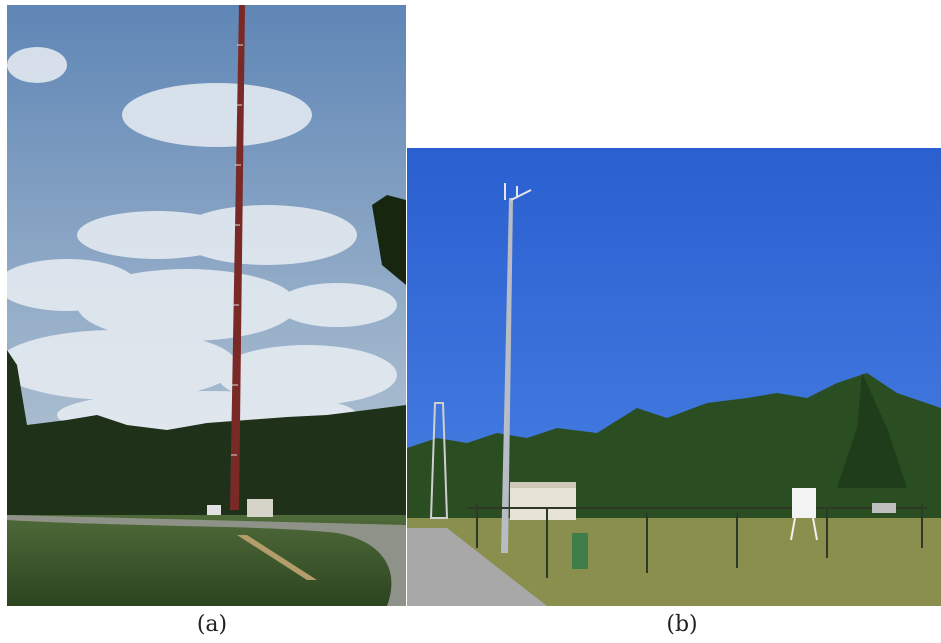 The height and width of the screenshot is (643, 941). Describe the element at coordinates (516, 368) in the screenshot. I see `instrument-mast` at that location.